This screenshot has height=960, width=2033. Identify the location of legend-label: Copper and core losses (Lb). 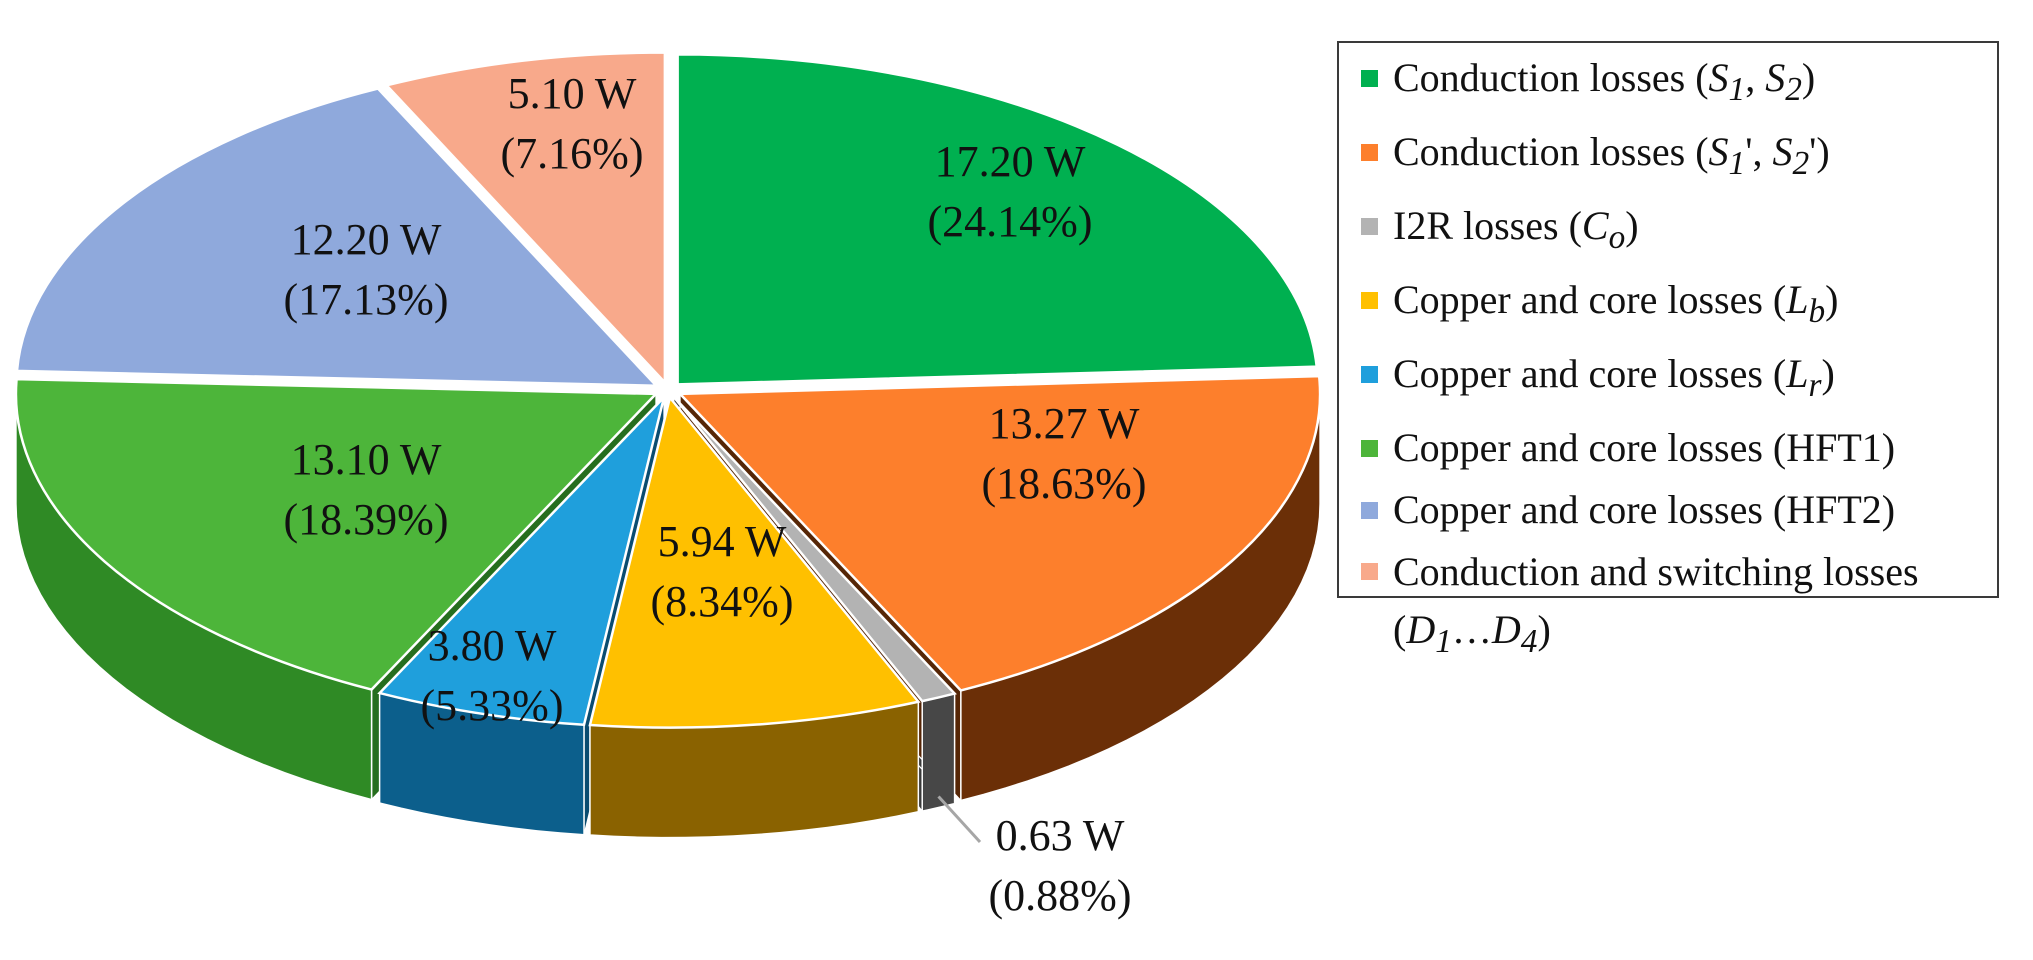
(1616, 303).